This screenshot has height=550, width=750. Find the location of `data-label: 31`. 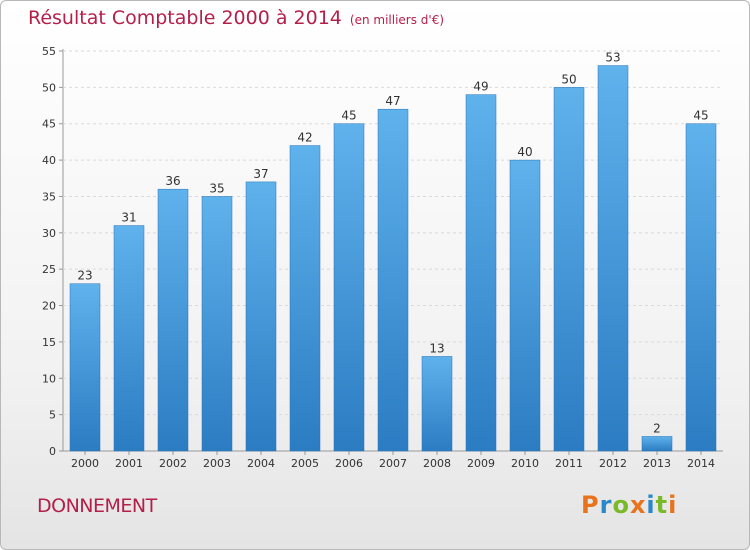

data-label: 31 is located at coordinates (128, 218).